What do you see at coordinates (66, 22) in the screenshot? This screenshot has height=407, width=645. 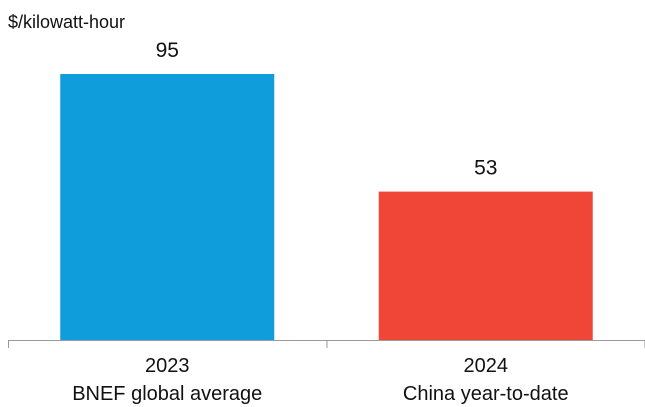 I see `unit-label: $/kilowatt-hour` at bounding box center [66, 22].